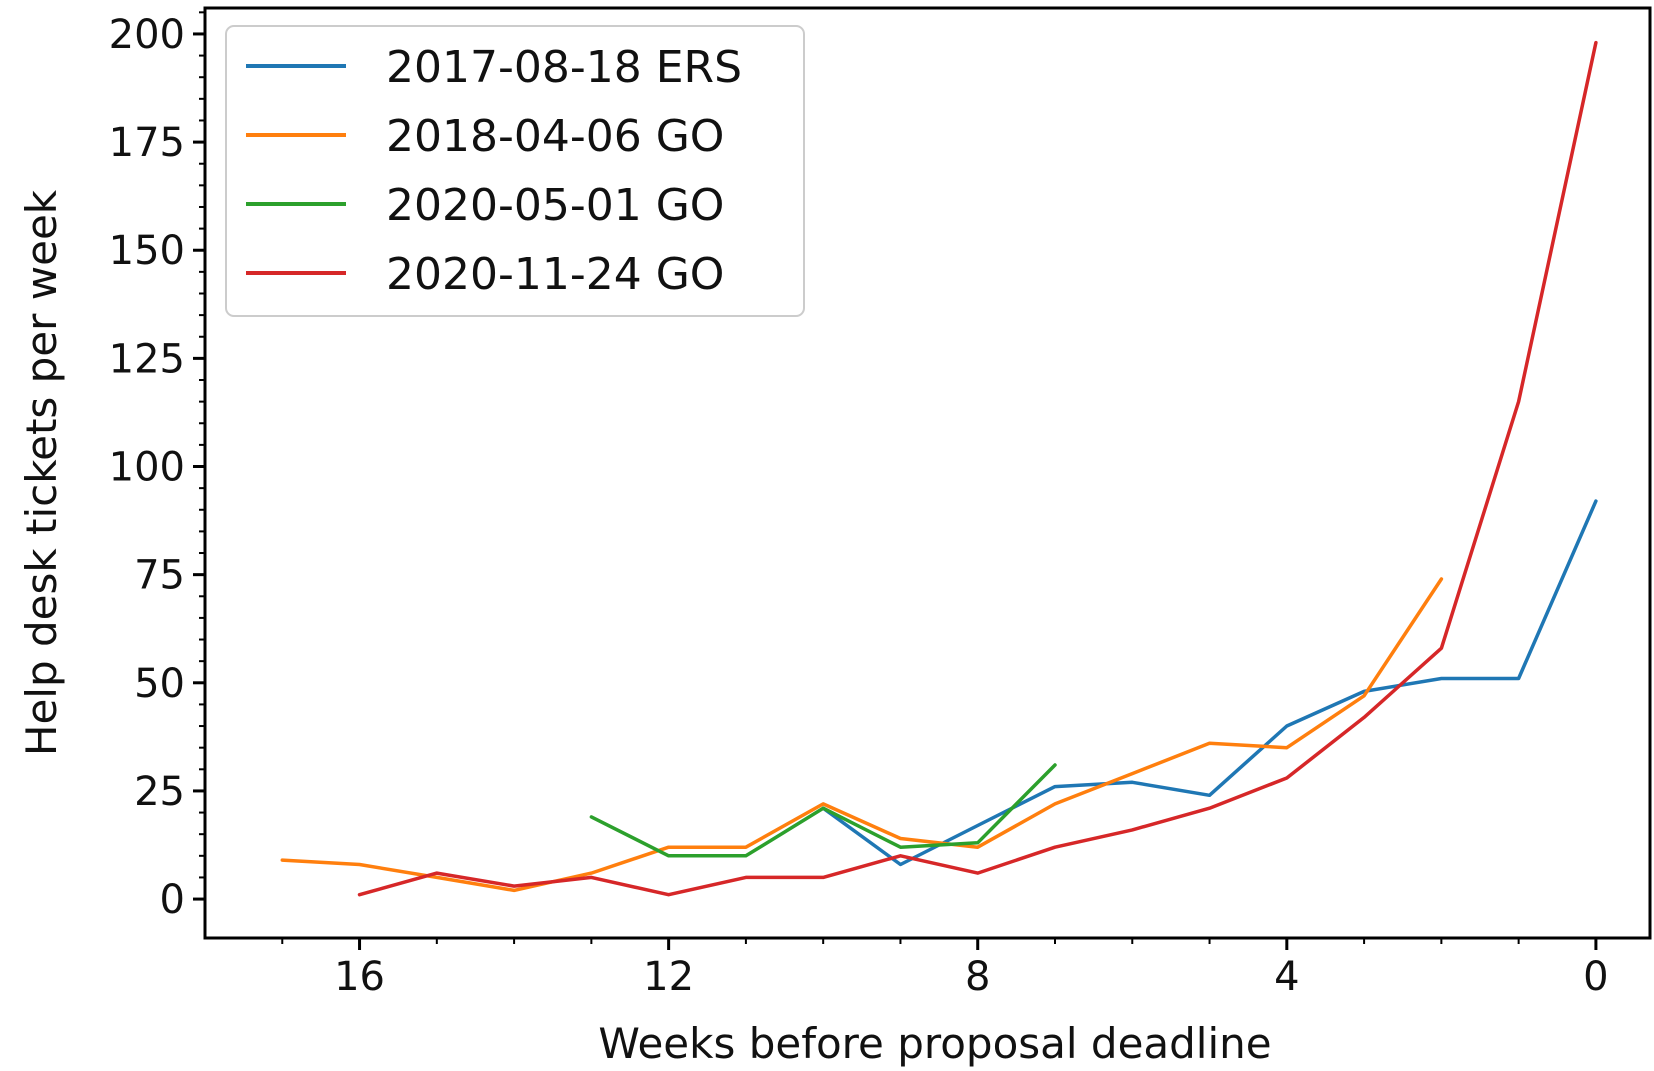 This screenshot has height=1071, width=1654. I want to click on y-tick-label: 150, so click(147, 251).